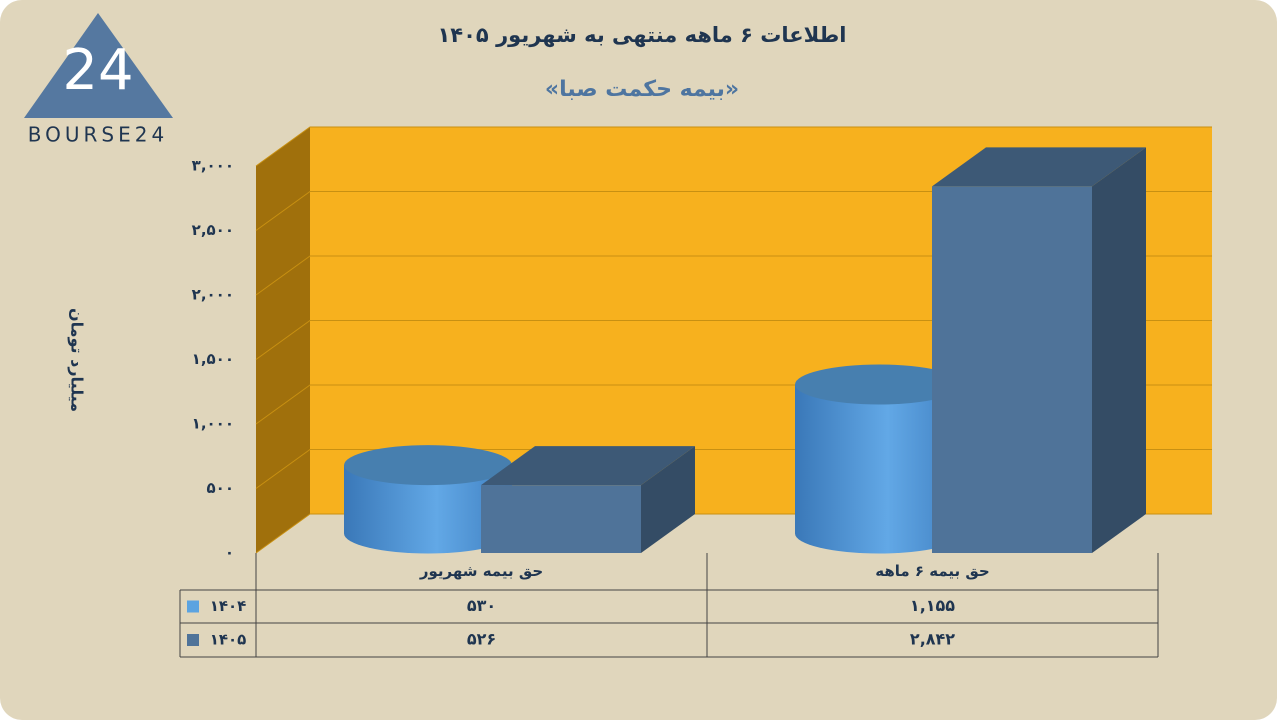  Describe the element at coordinates (220, 488) in the screenshot. I see `y-tick-label: ۵۰۰` at that location.